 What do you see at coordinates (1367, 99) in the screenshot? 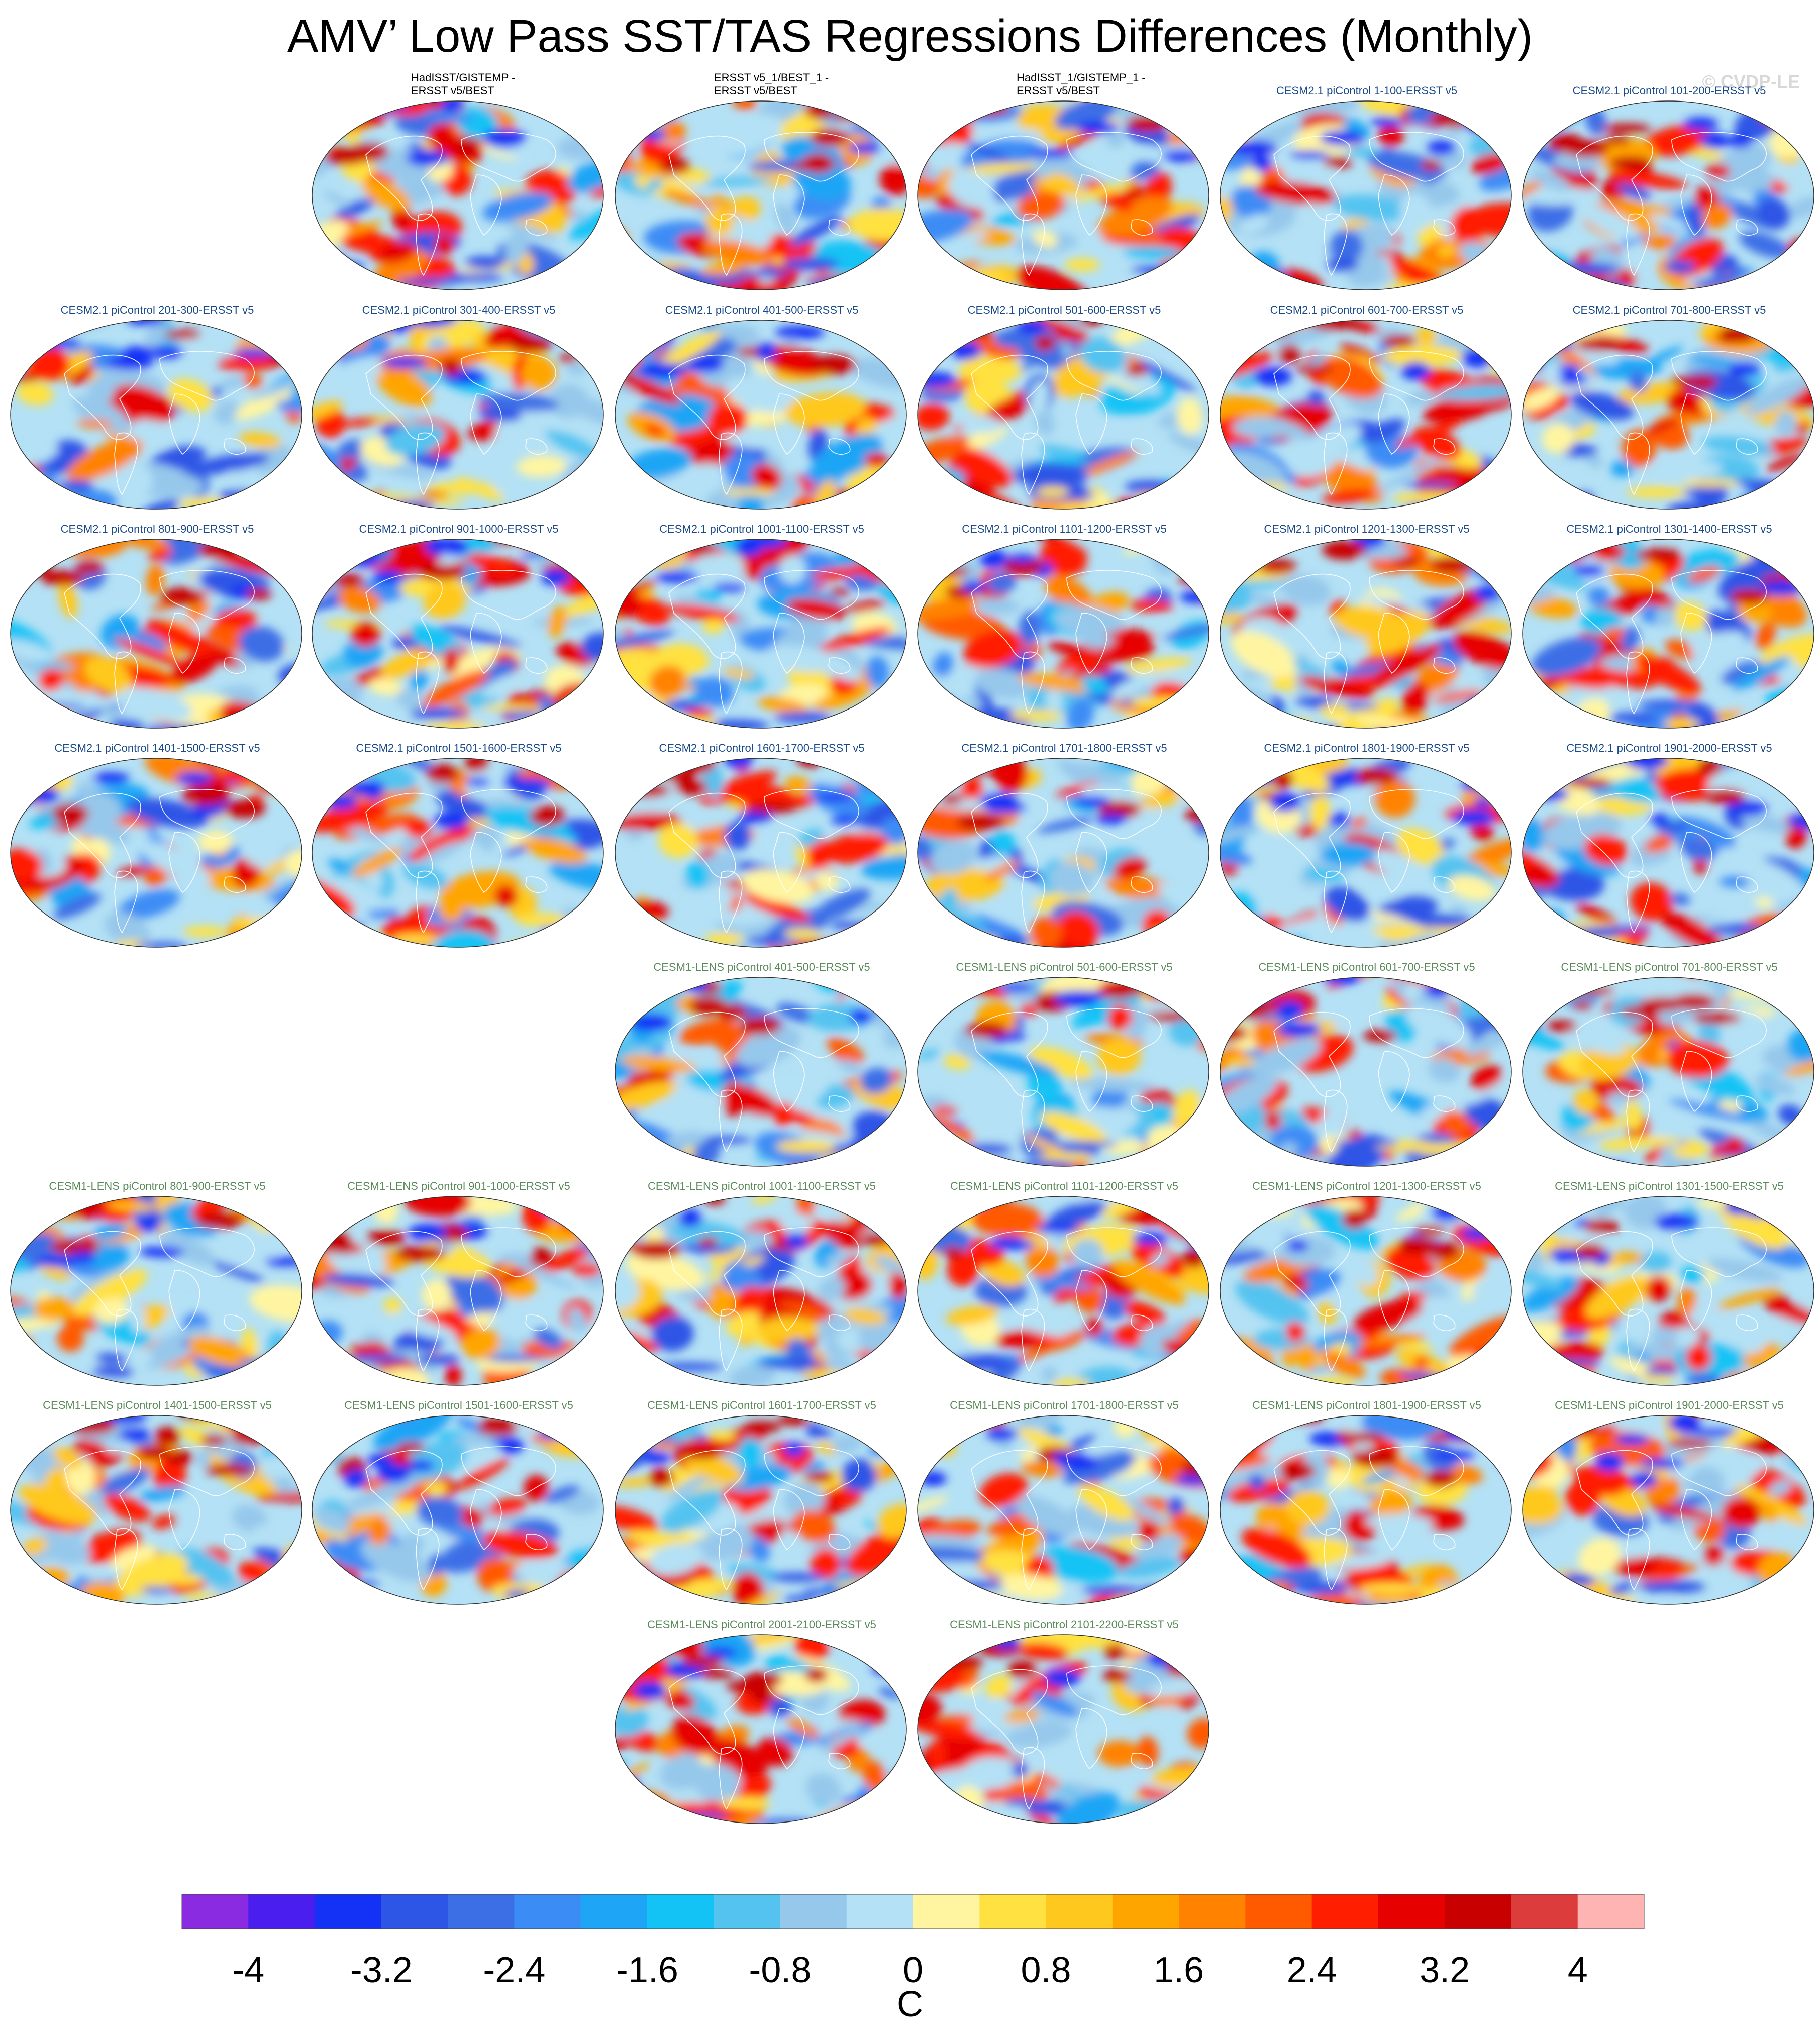
I see `panel-title: CESM2.1 piControl 1-100-ERSST v5` at bounding box center [1367, 99].